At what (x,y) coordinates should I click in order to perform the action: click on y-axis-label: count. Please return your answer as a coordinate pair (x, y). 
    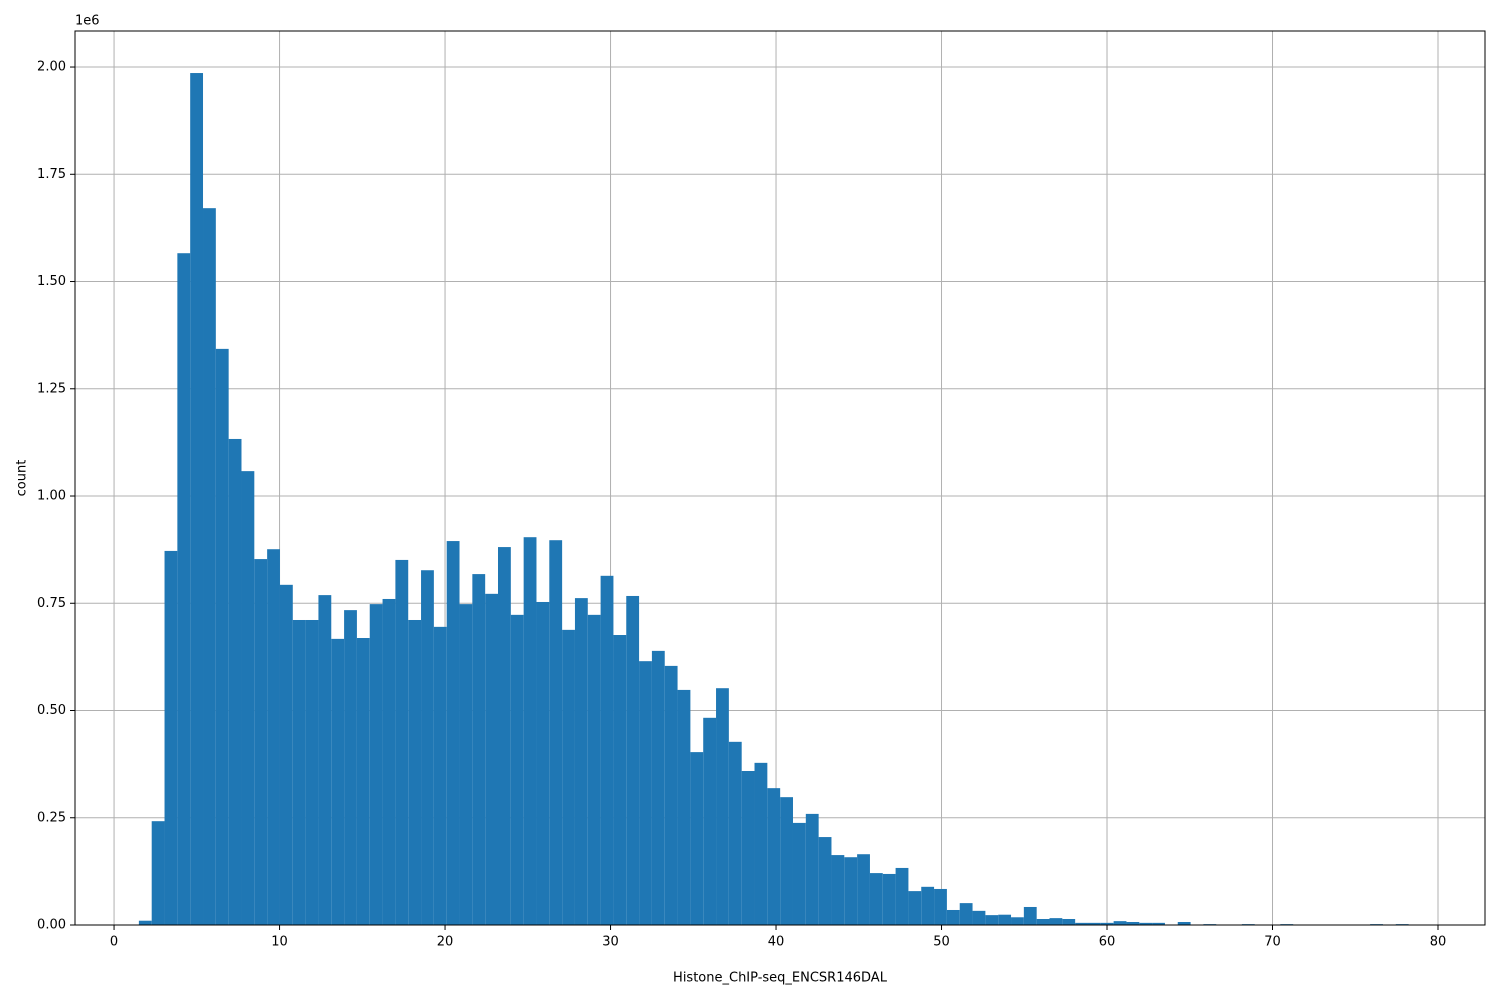
    Looking at the image, I should click on (22, 478).